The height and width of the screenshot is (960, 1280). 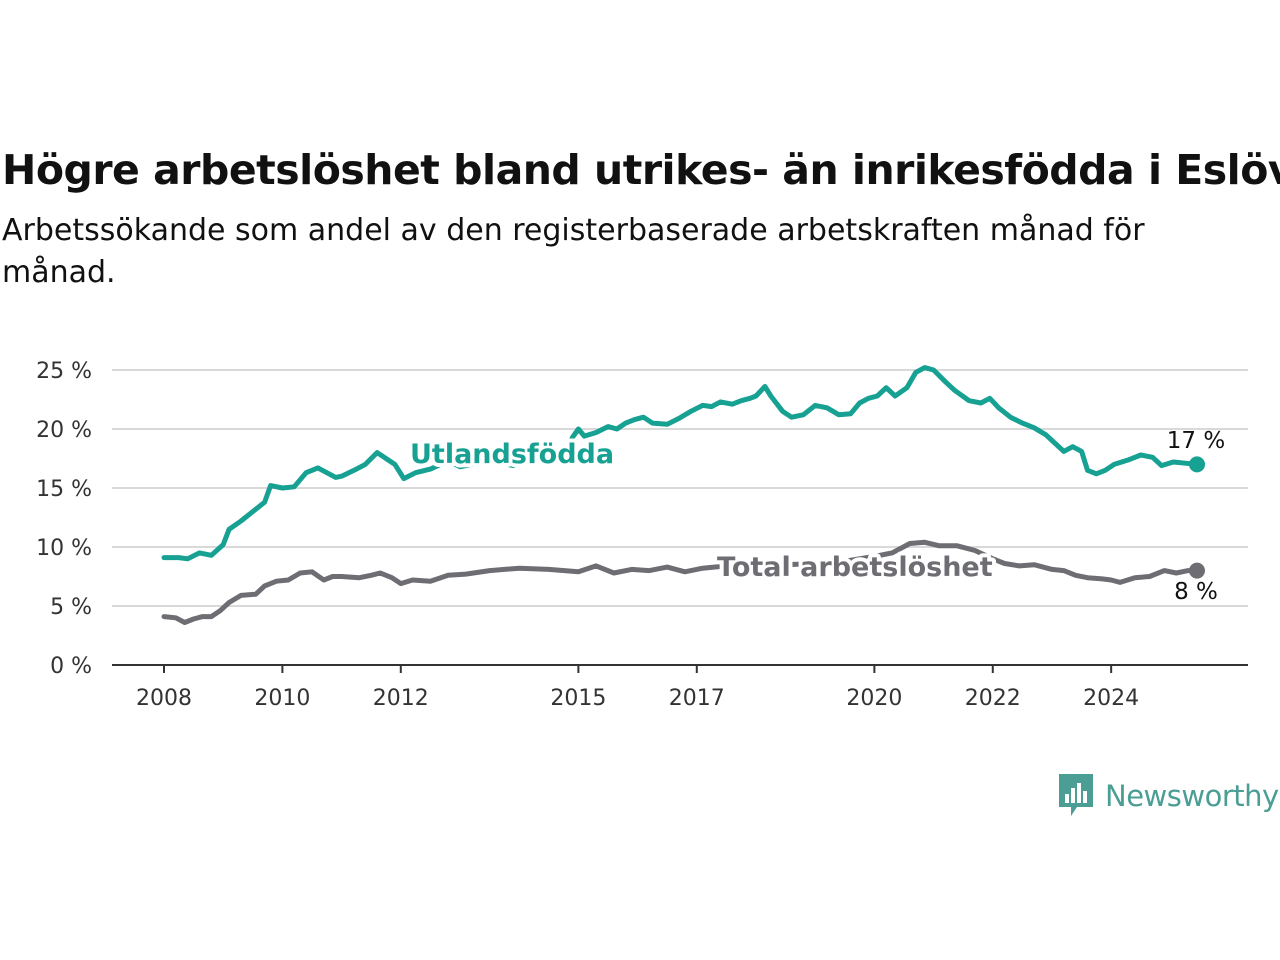 I want to click on x-tick-label: 2020, so click(x=874, y=698).